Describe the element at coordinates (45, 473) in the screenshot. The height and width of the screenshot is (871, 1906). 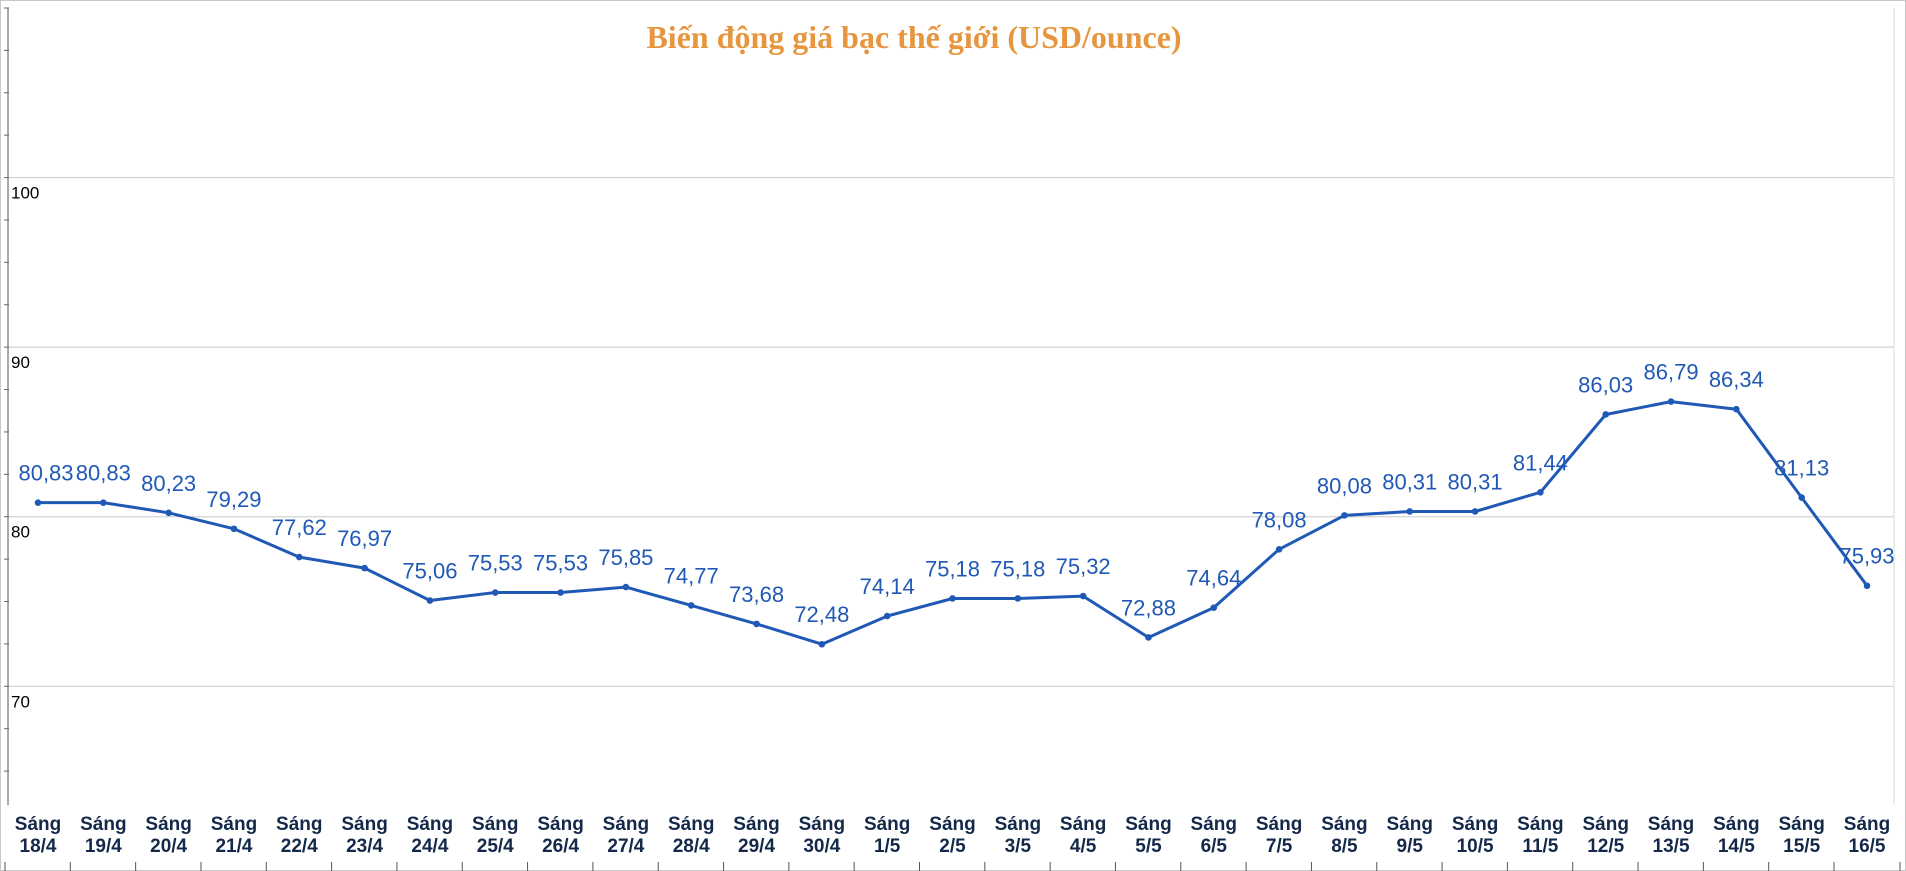
I see `data-label: 80,83` at that location.